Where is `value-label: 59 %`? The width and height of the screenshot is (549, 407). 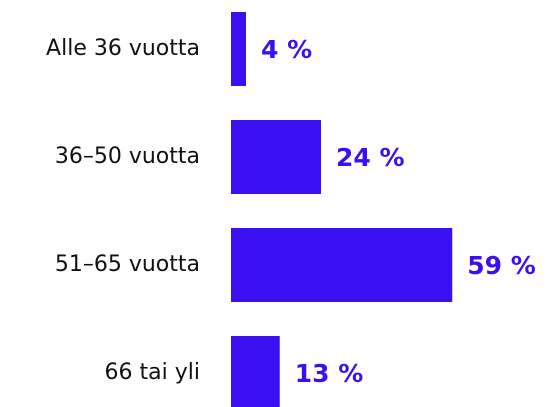 value-label: 59 % is located at coordinates (501, 265).